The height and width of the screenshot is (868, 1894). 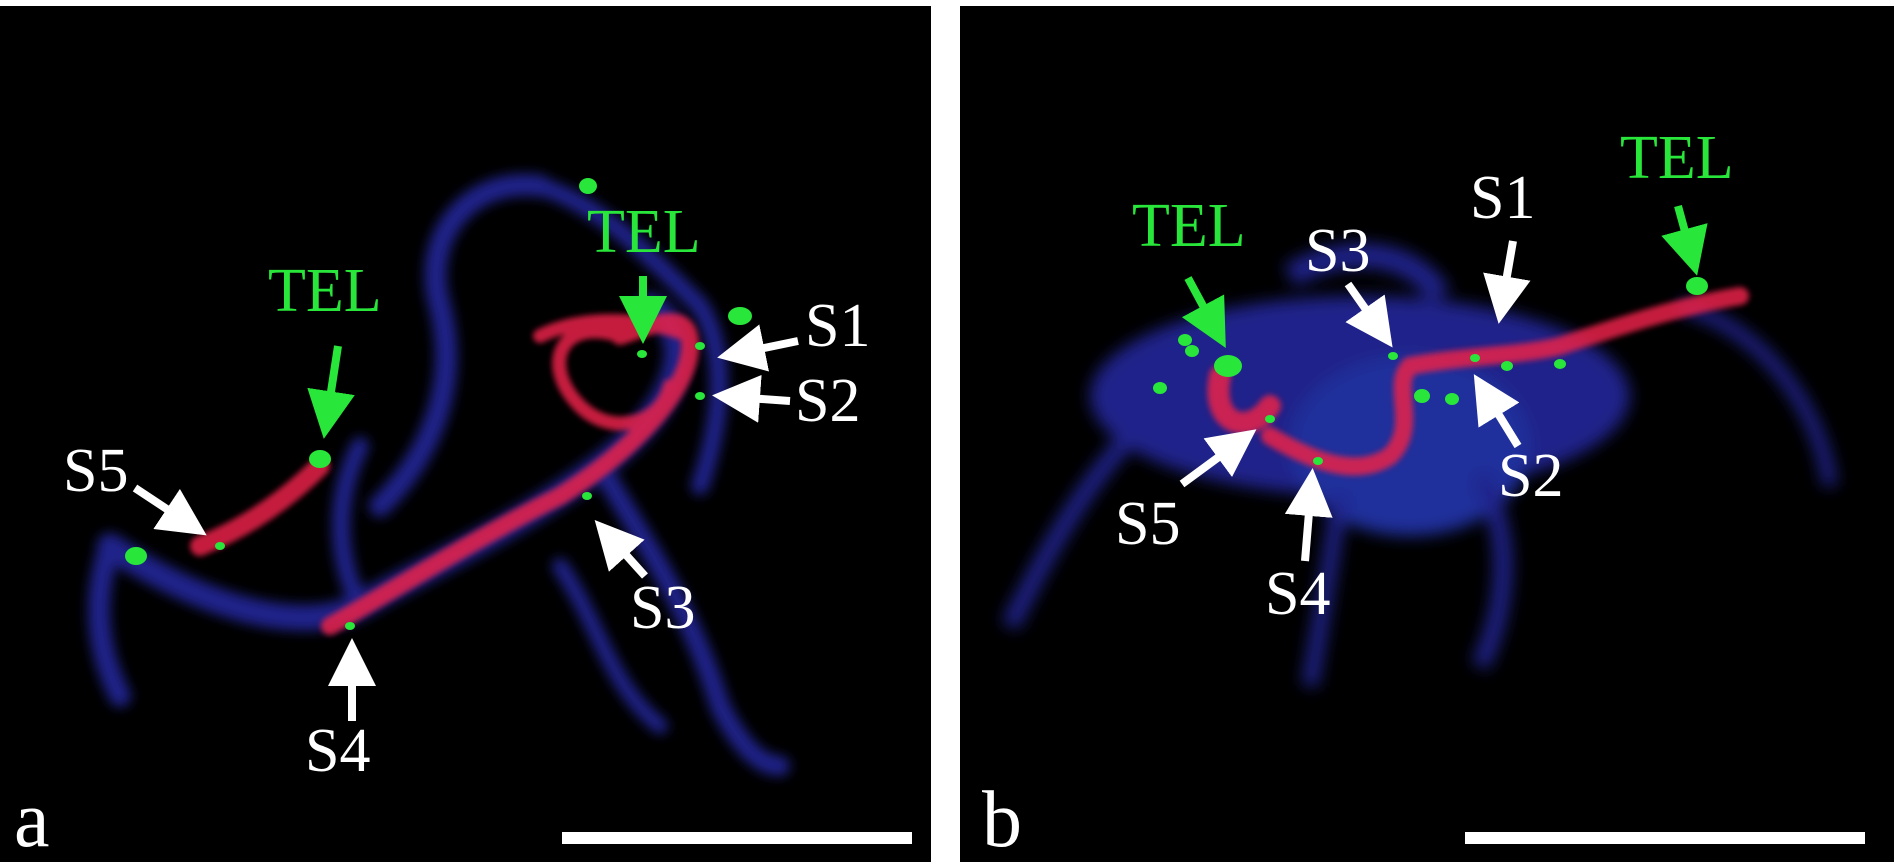 What do you see at coordinates (1368, 314) in the screenshot?
I see `arrow-s3-b` at bounding box center [1368, 314].